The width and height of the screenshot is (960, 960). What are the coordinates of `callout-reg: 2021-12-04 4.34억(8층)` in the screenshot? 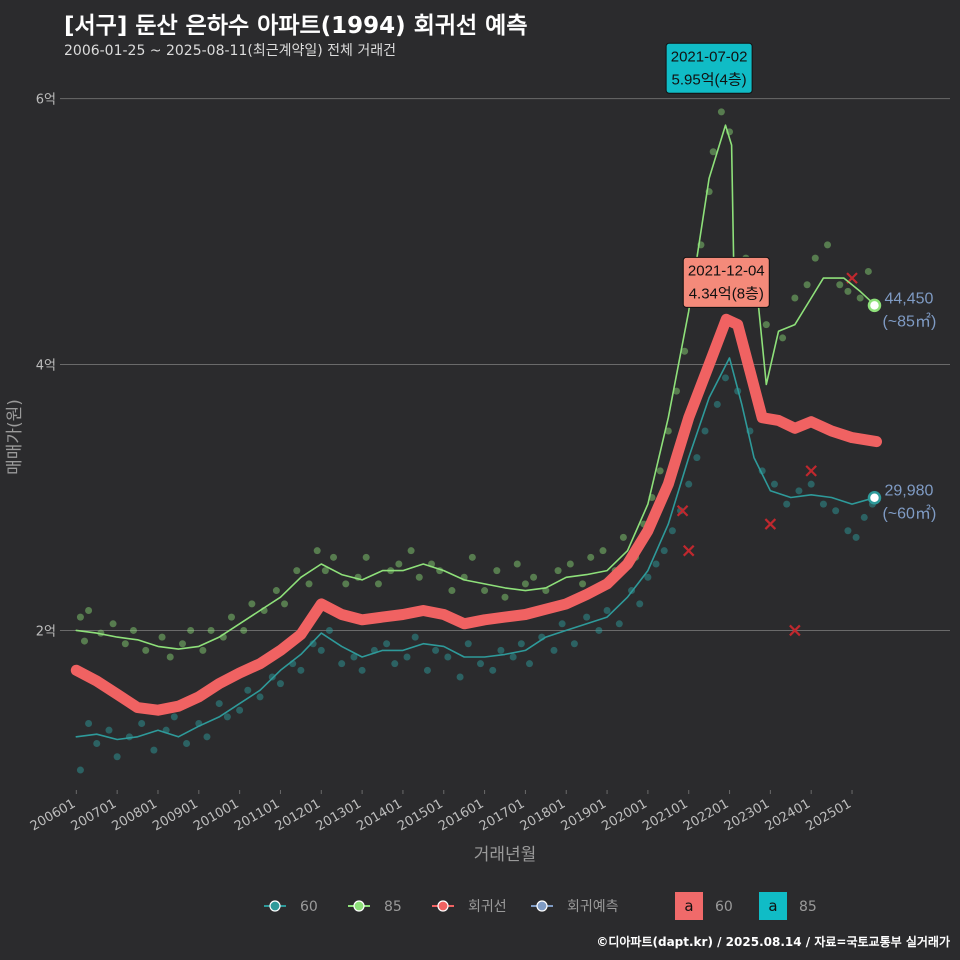 It's located at (726, 282).